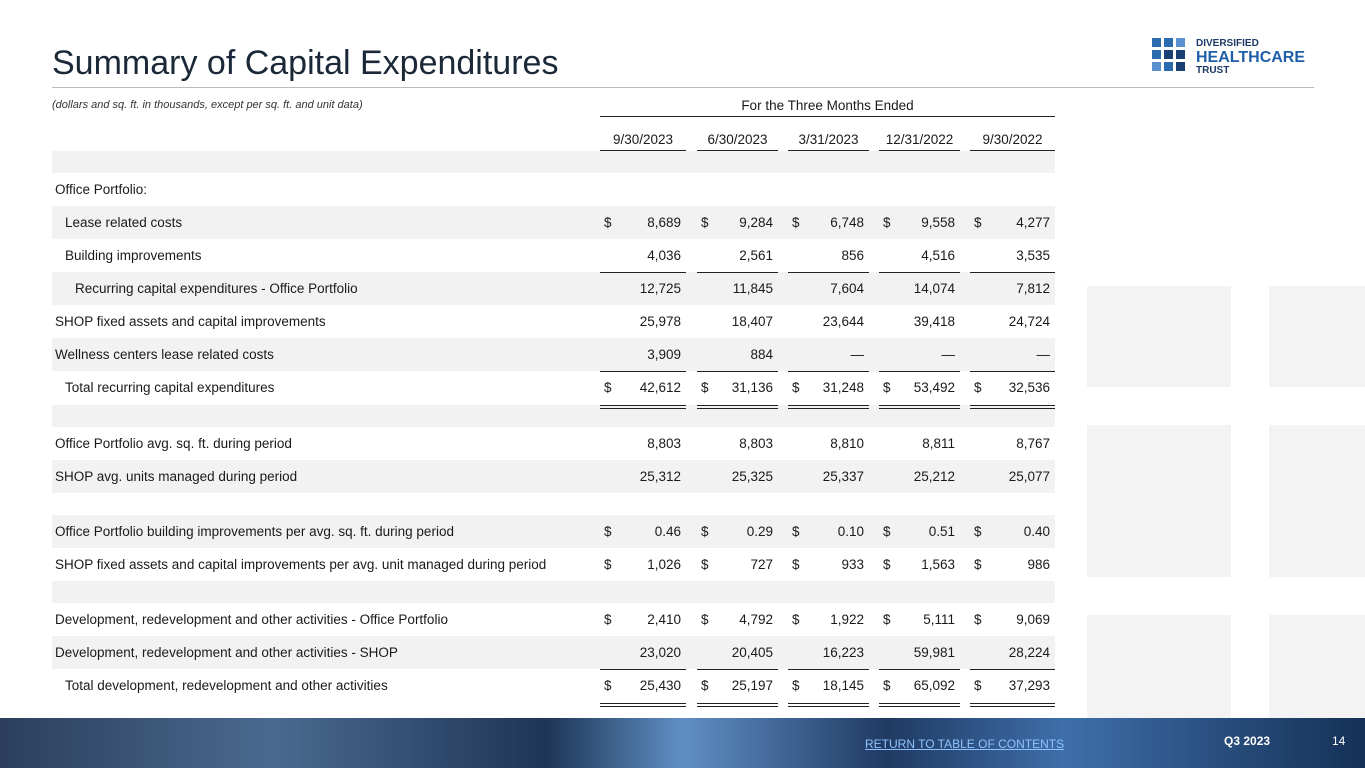  Describe the element at coordinates (934, 387) in the screenshot. I see `cell: 53,492` at that location.